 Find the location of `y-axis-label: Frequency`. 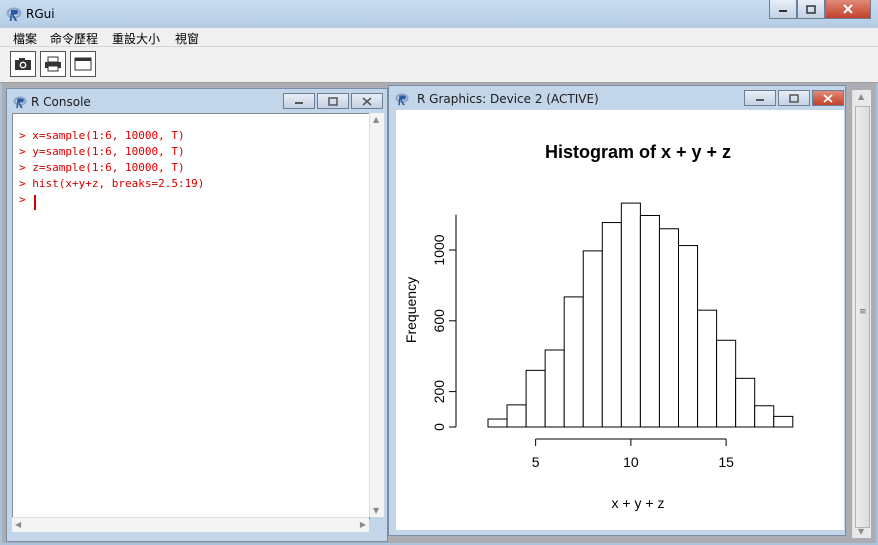

y-axis-label: Frequency is located at coordinates (411, 310).